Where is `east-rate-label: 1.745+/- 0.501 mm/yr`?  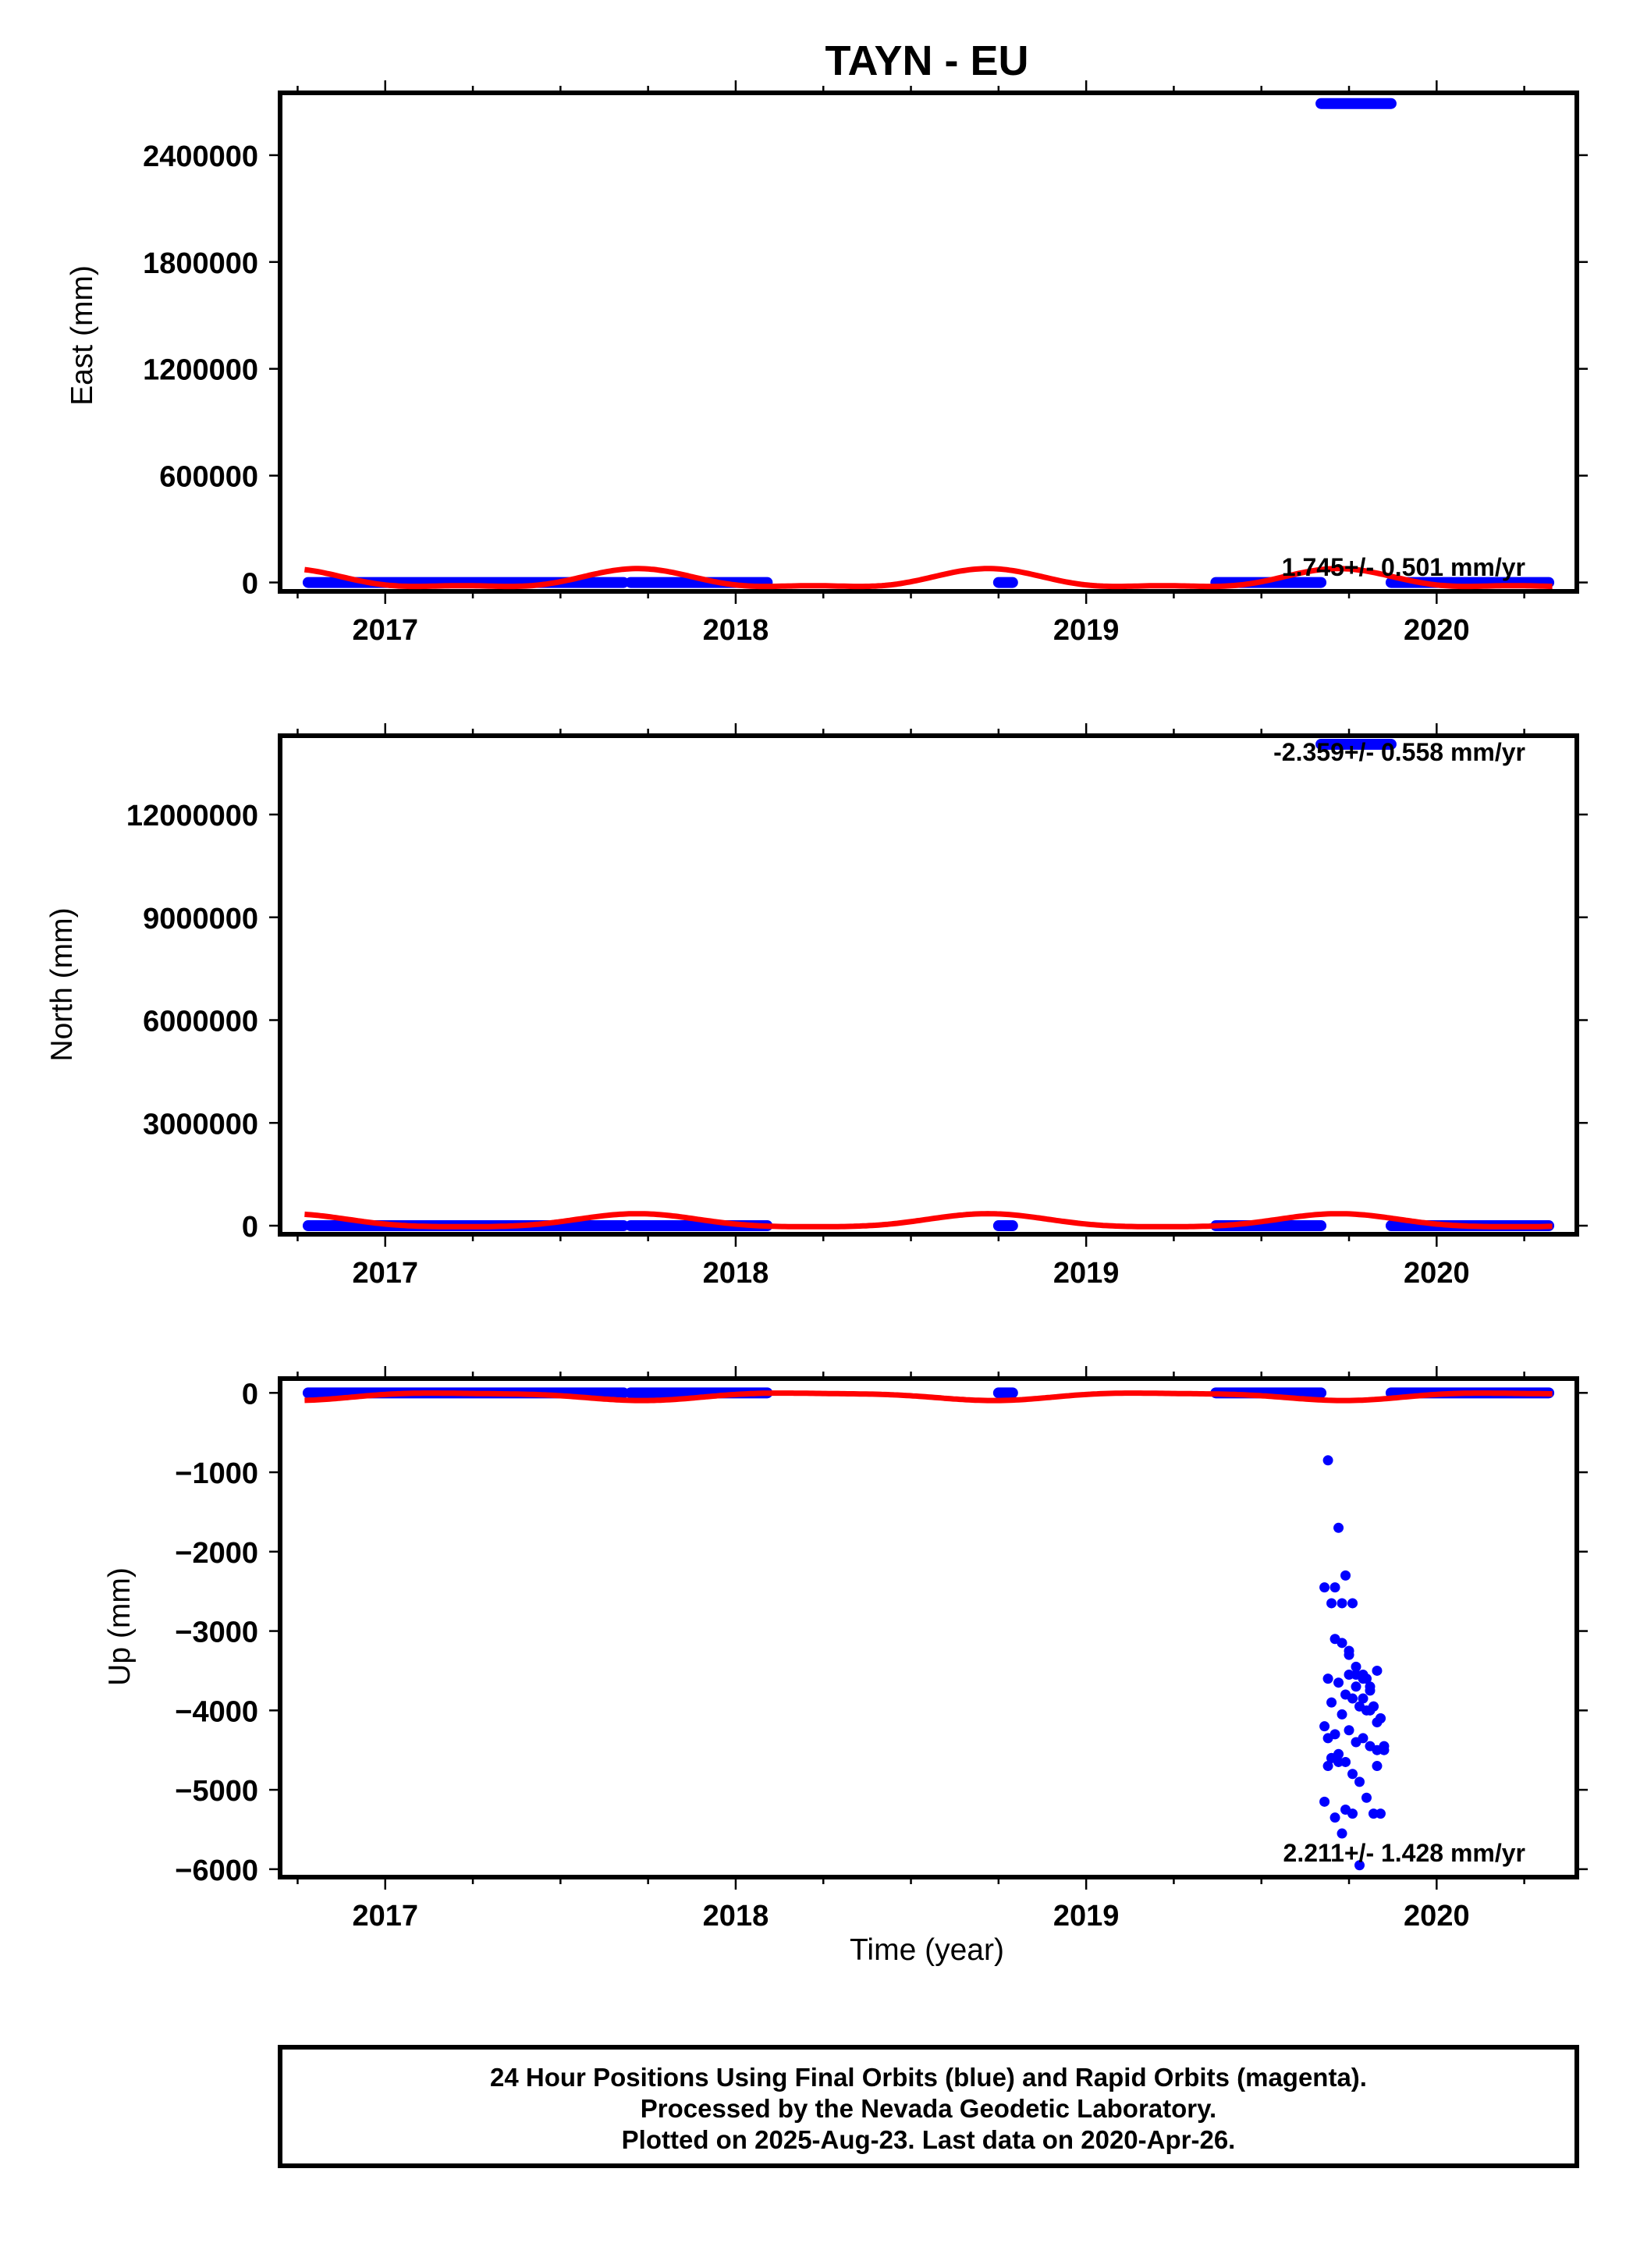 east-rate-label: 1.745+/- 0.501 mm/yr is located at coordinates (1403, 567).